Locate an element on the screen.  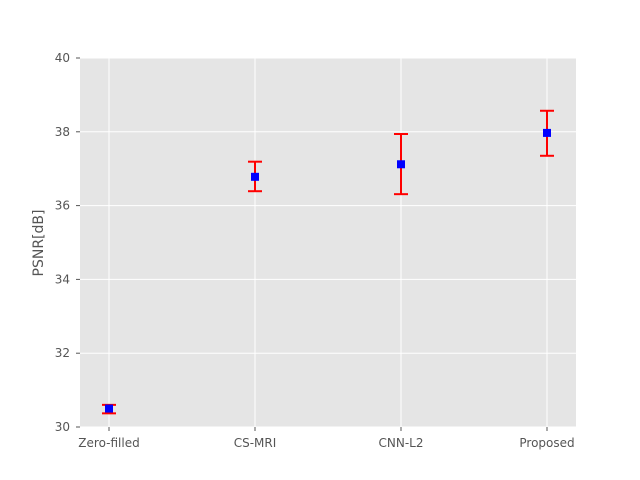
y-tick-label: 34 is located at coordinates (62, 279).